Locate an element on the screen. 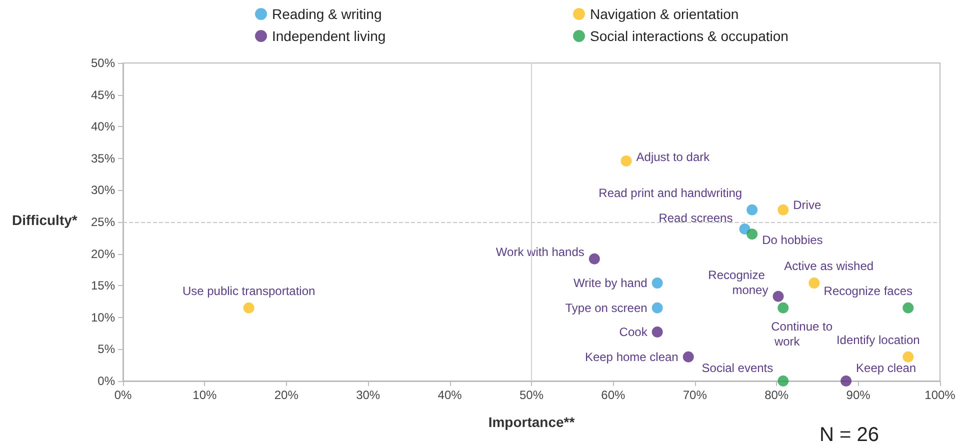 This screenshot has height=447, width=969. x-tick-label: 100% is located at coordinates (940, 395).